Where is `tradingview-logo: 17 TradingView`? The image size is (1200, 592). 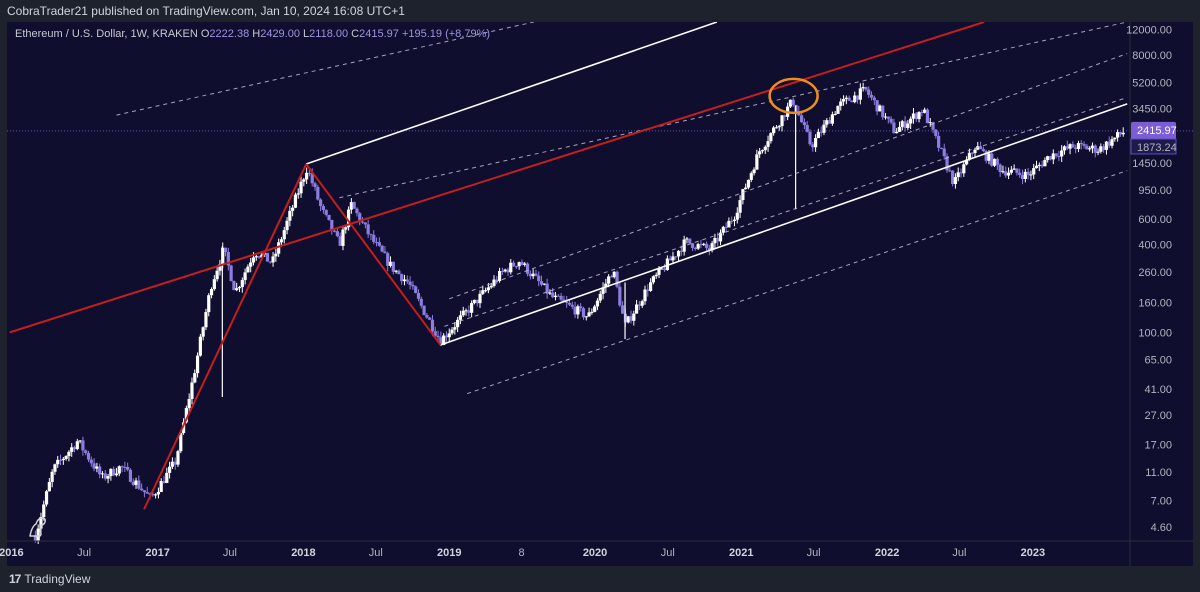
tradingview-logo: 17 TradingView is located at coordinates (49, 579).